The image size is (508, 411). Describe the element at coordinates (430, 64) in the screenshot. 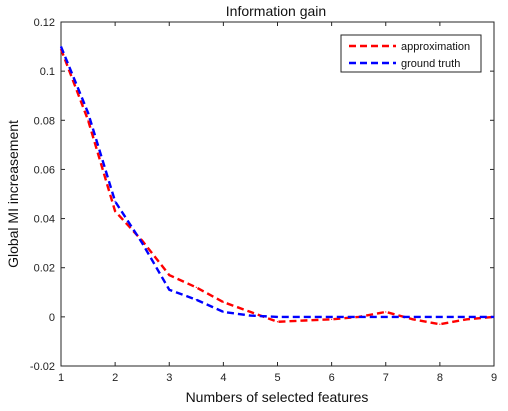

I see `legend-label: ground truth` at that location.